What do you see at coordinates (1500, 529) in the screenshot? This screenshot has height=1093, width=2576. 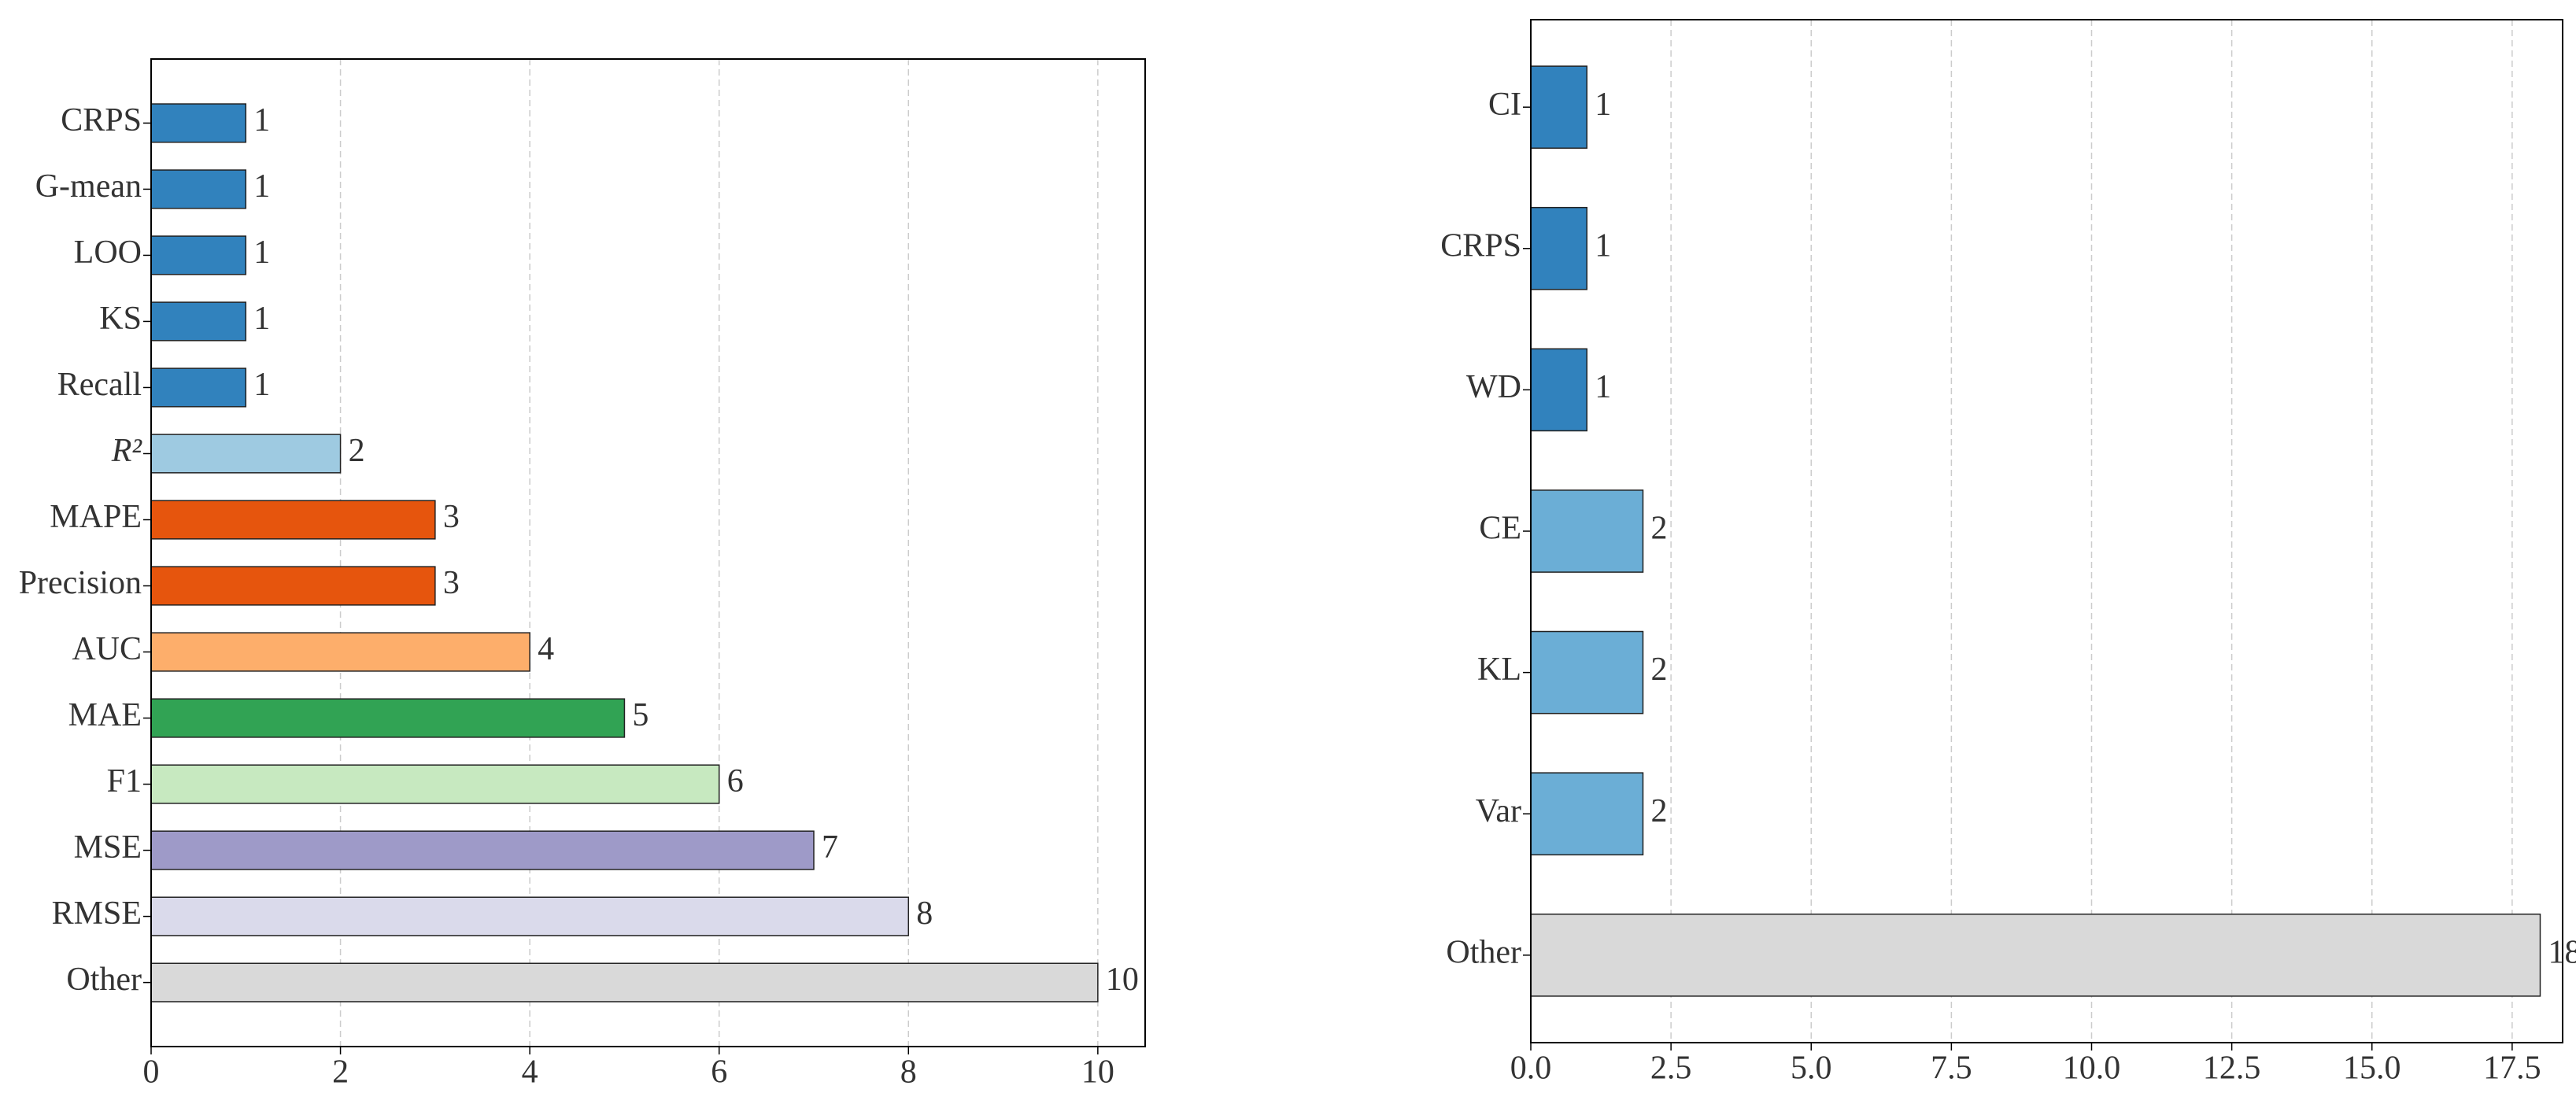 I see `y-tick-label: CE` at bounding box center [1500, 529].